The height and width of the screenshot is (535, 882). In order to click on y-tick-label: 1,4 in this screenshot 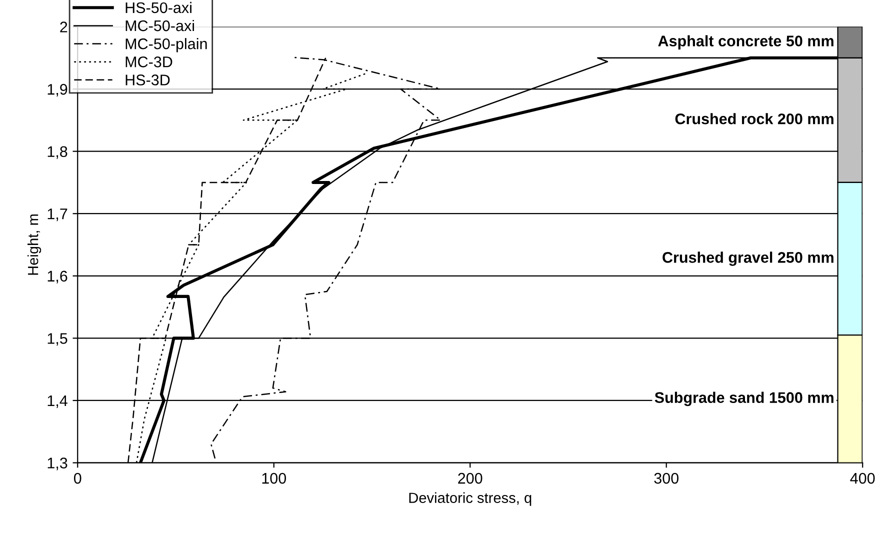, I will do `click(58, 402)`.